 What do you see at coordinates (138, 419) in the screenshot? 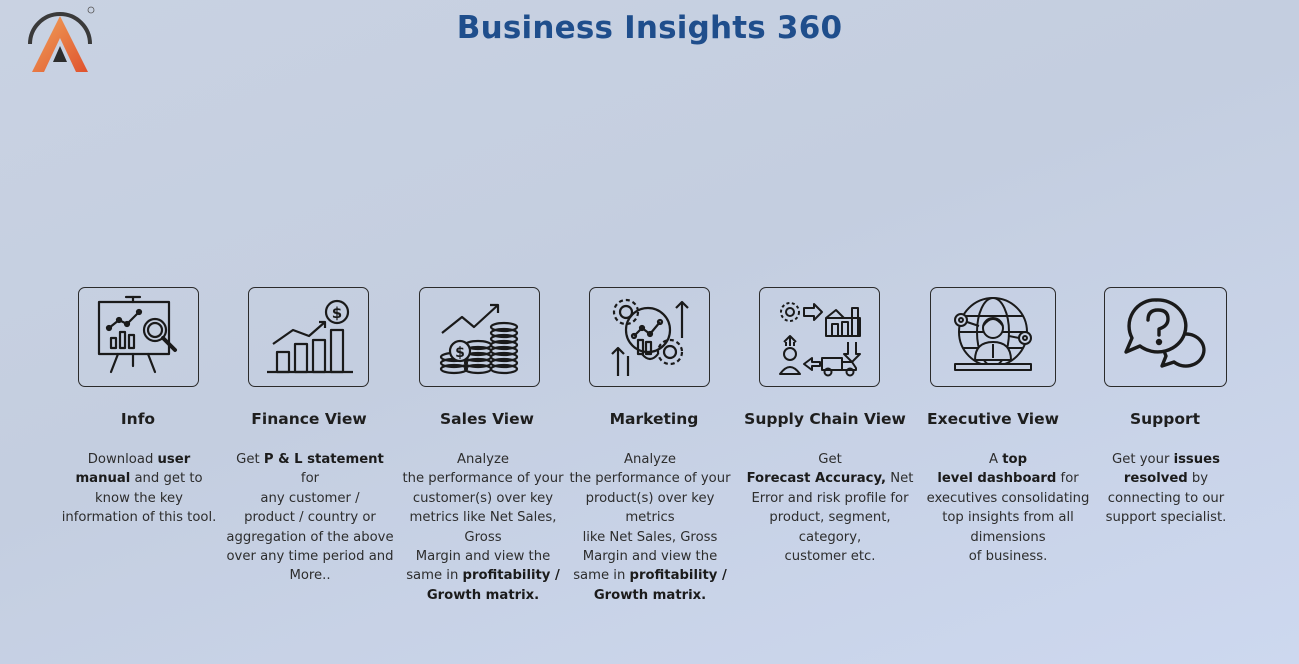
I see `info-title: Info` at bounding box center [138, 419].